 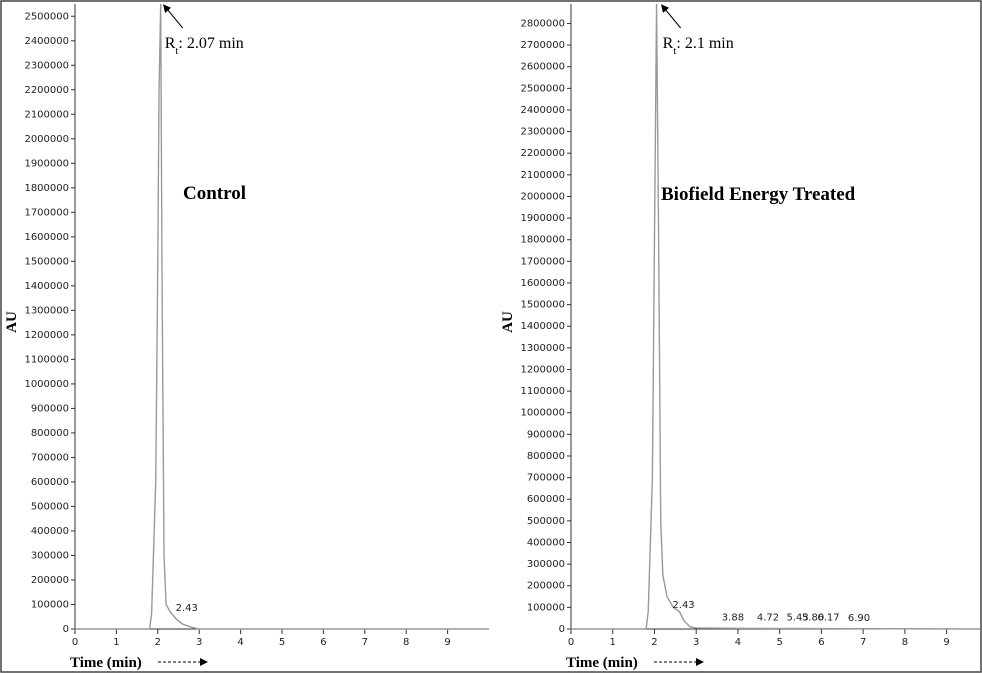 I want to click on panel-title: Control, so click(x=214, y=193).